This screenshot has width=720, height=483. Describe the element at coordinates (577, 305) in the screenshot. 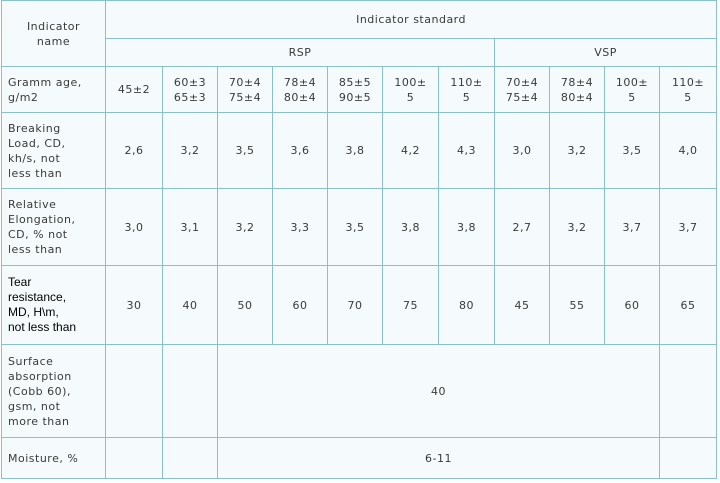

I see `table-cell: 55` at that location.